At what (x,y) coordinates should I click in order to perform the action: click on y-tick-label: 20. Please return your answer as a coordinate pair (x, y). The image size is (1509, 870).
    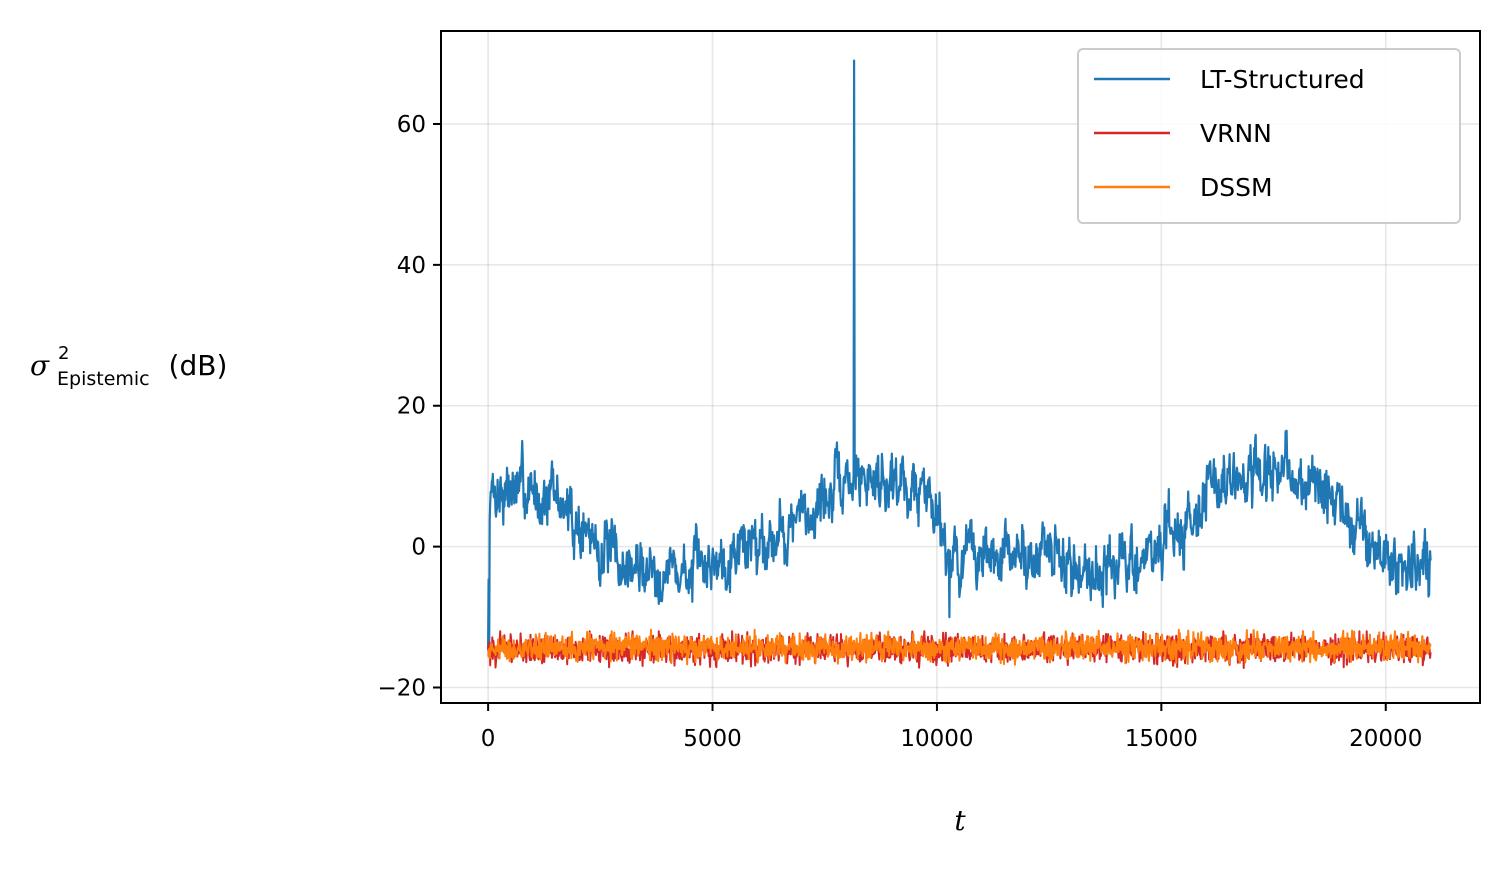
    Looking at the image, I should click on (411, 407).